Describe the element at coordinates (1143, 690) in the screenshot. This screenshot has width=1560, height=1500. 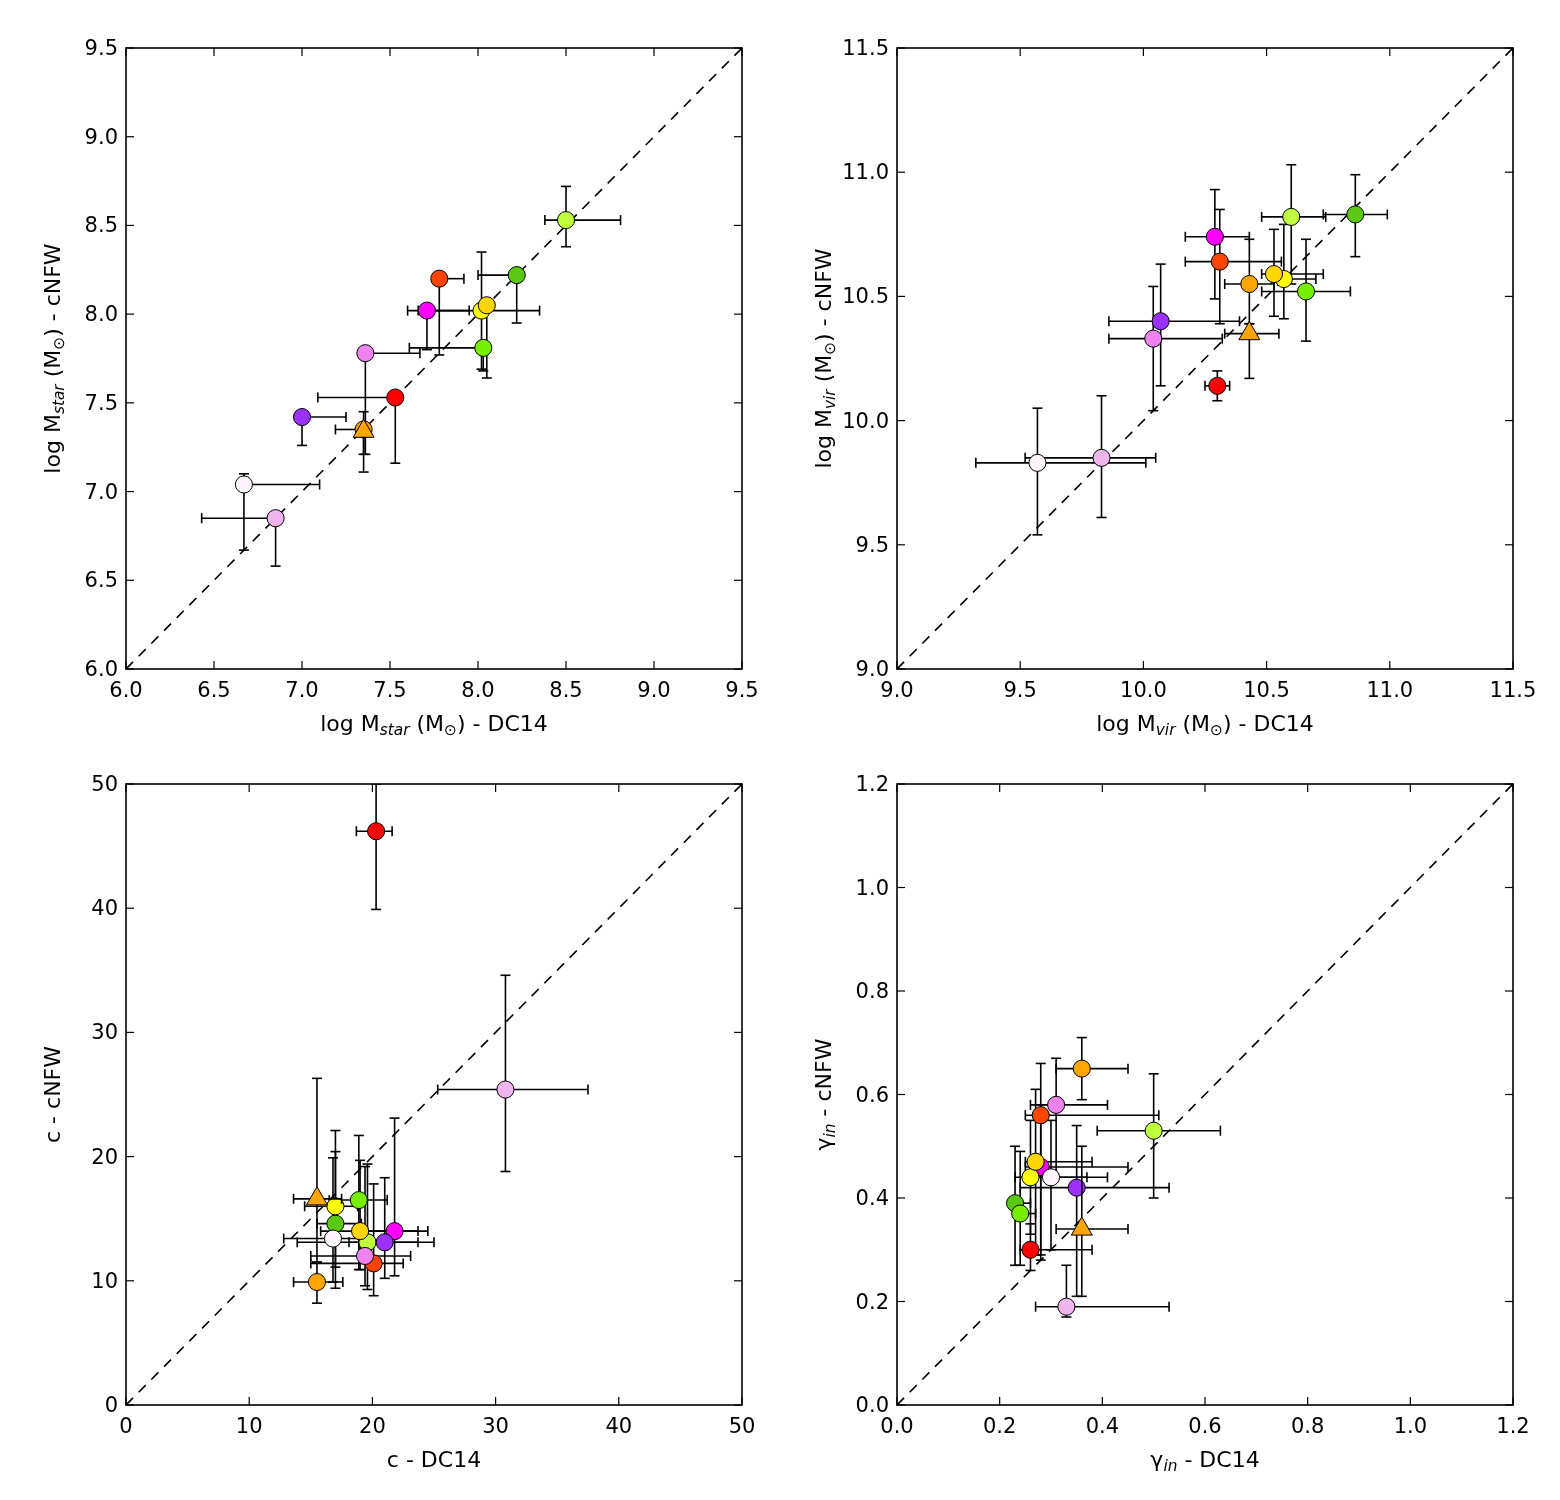
I see `x-tick-label: 10.0` at that location.